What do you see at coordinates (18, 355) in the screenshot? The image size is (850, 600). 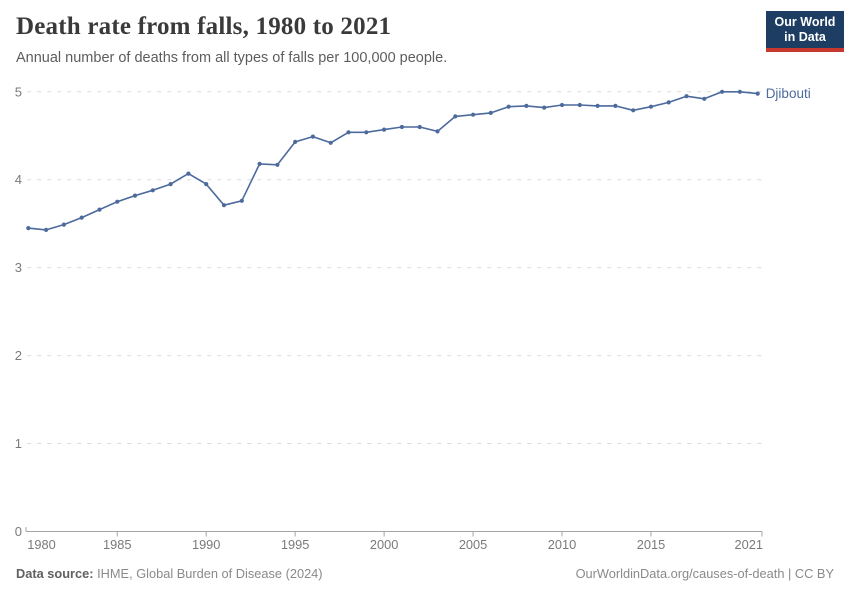 I see `y-tick-label: 2` at bounding box center [18, 355].